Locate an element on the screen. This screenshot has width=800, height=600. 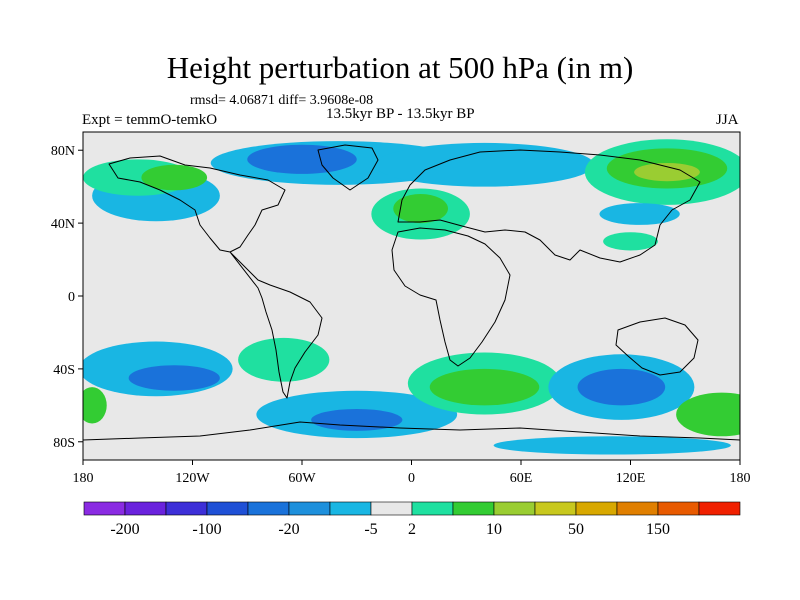
period-label: 13.5kyr BP - 13.5kyr BP is located at coordinates (400, 114).